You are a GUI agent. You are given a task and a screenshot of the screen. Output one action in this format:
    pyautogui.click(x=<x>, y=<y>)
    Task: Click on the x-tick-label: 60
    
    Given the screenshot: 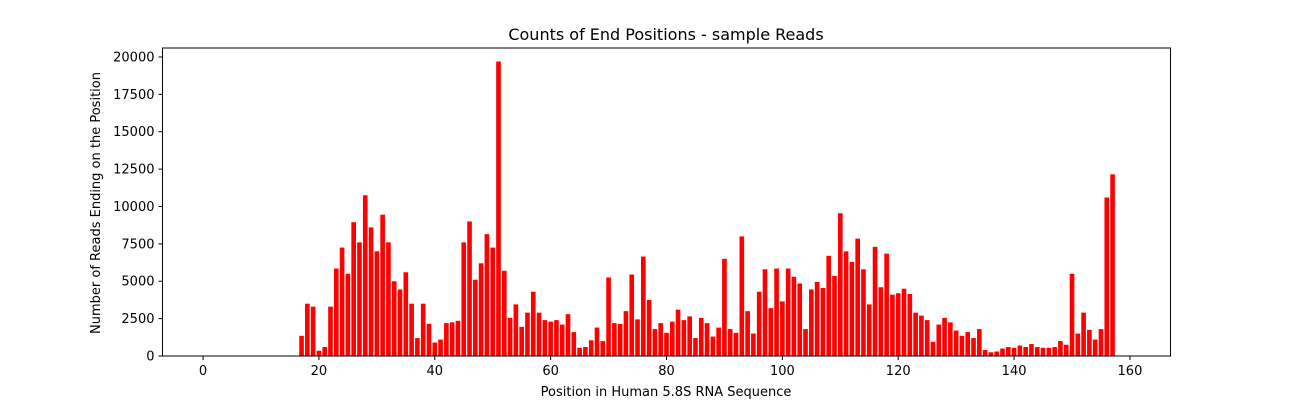 What is the action you would take?
    pyautogui.click(x=550, y=371)
    